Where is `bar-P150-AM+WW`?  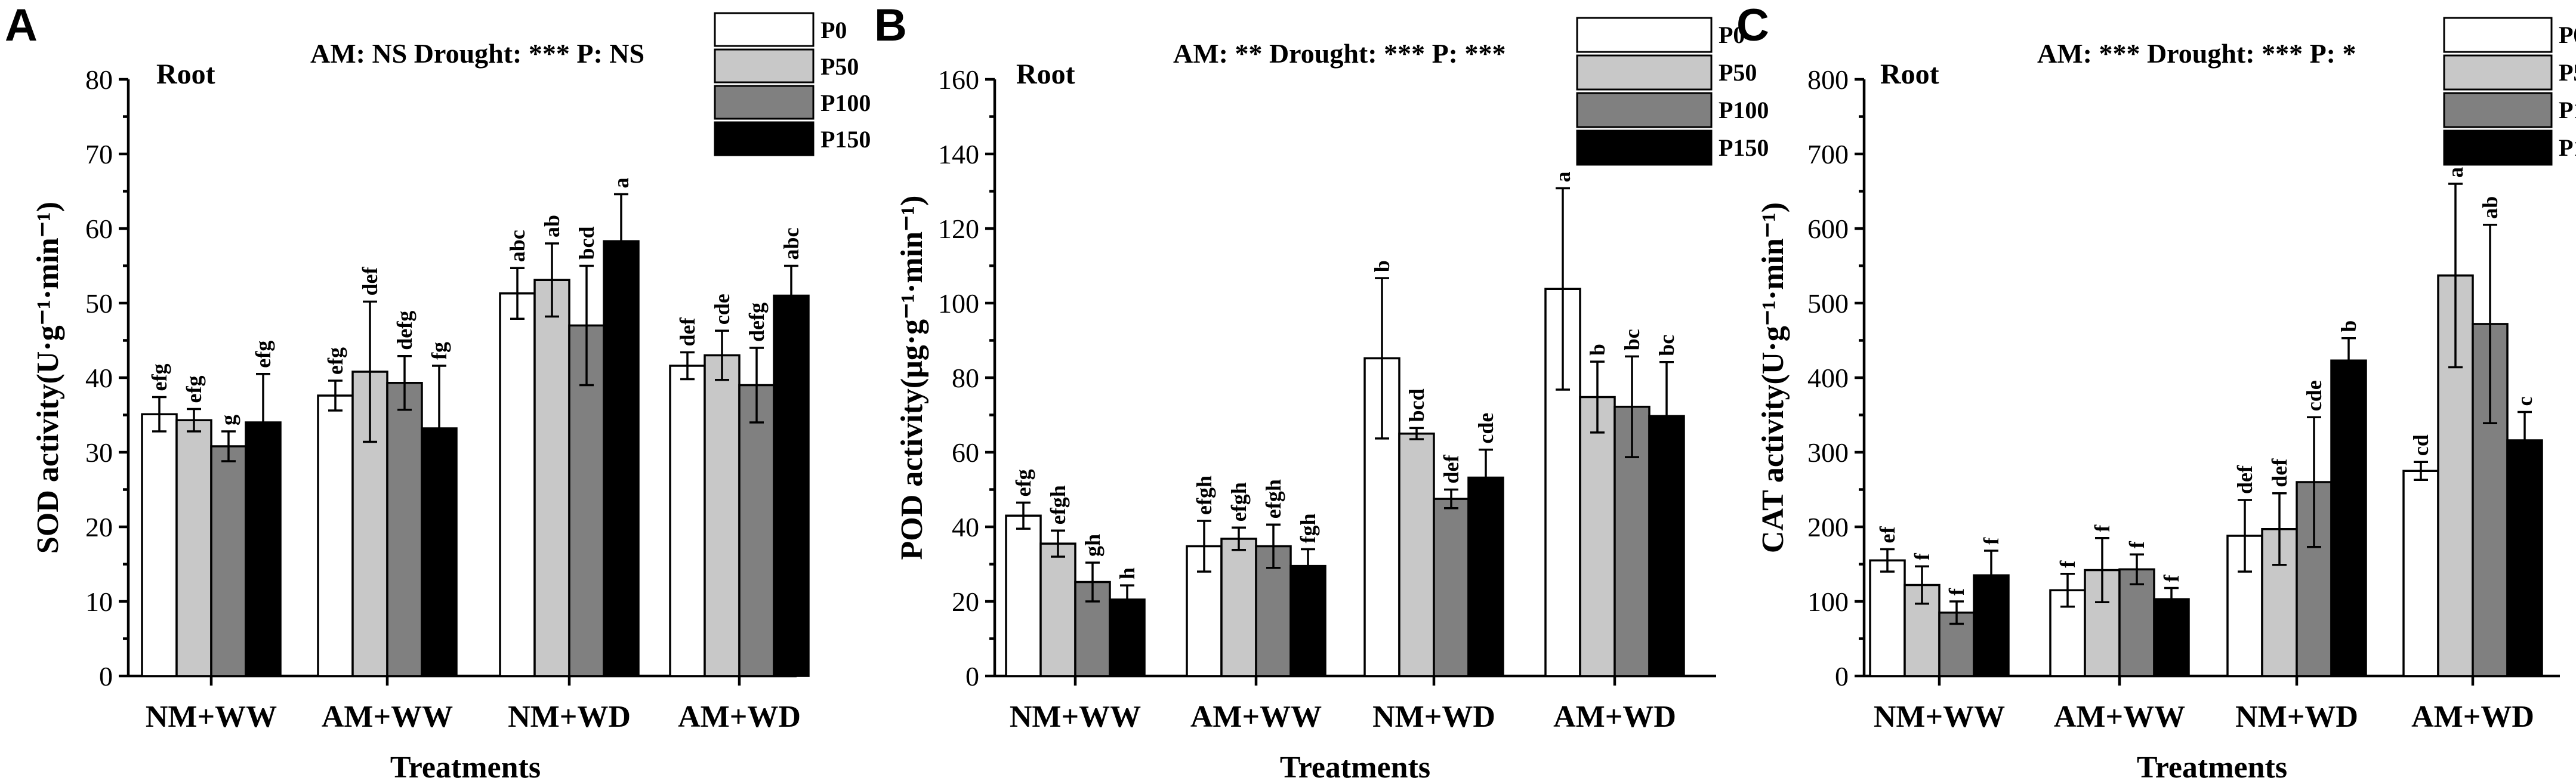
bar-P150-AM+WW is located at coordinates (2171, 637).